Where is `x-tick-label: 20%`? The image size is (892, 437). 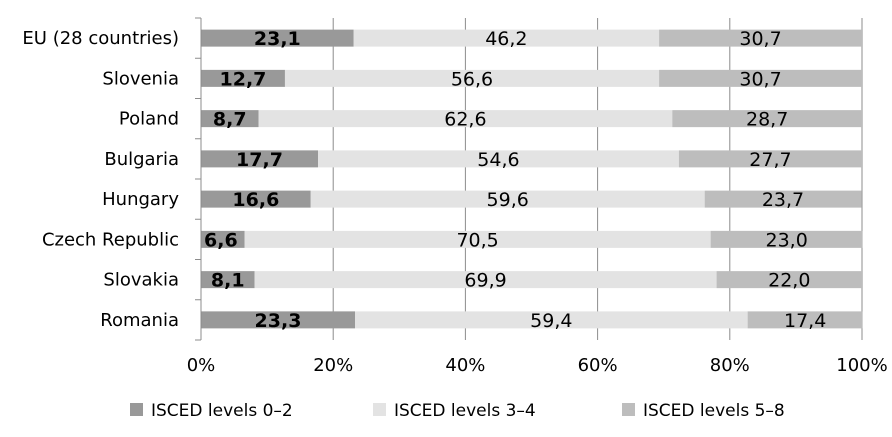 x-tick-label: 20% is located at coordinates (333, 365).